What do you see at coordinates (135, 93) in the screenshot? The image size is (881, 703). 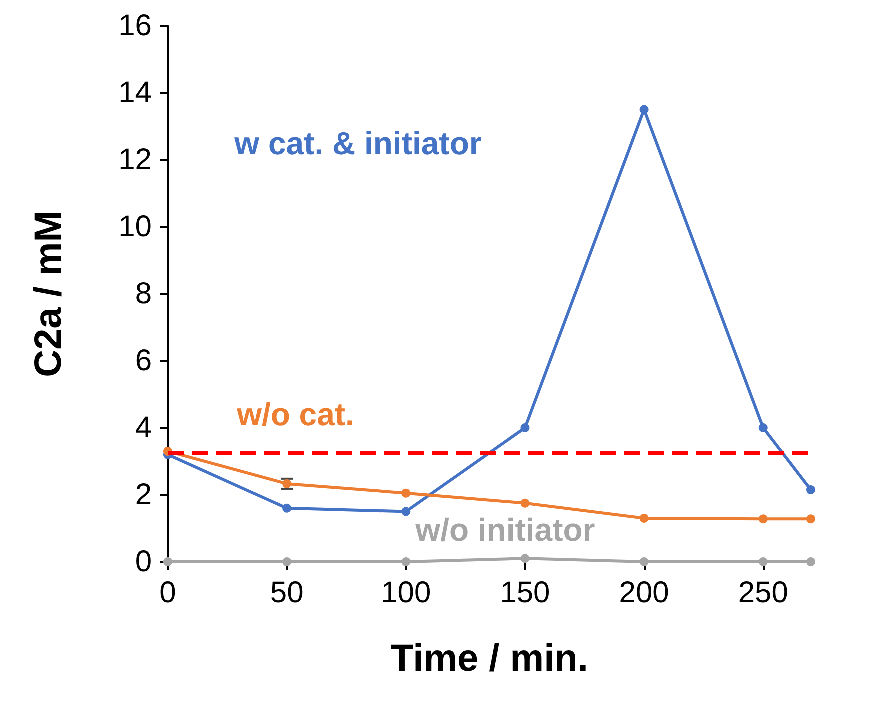 I see `y-tick-label: 14` at bounding box center [135, 93].